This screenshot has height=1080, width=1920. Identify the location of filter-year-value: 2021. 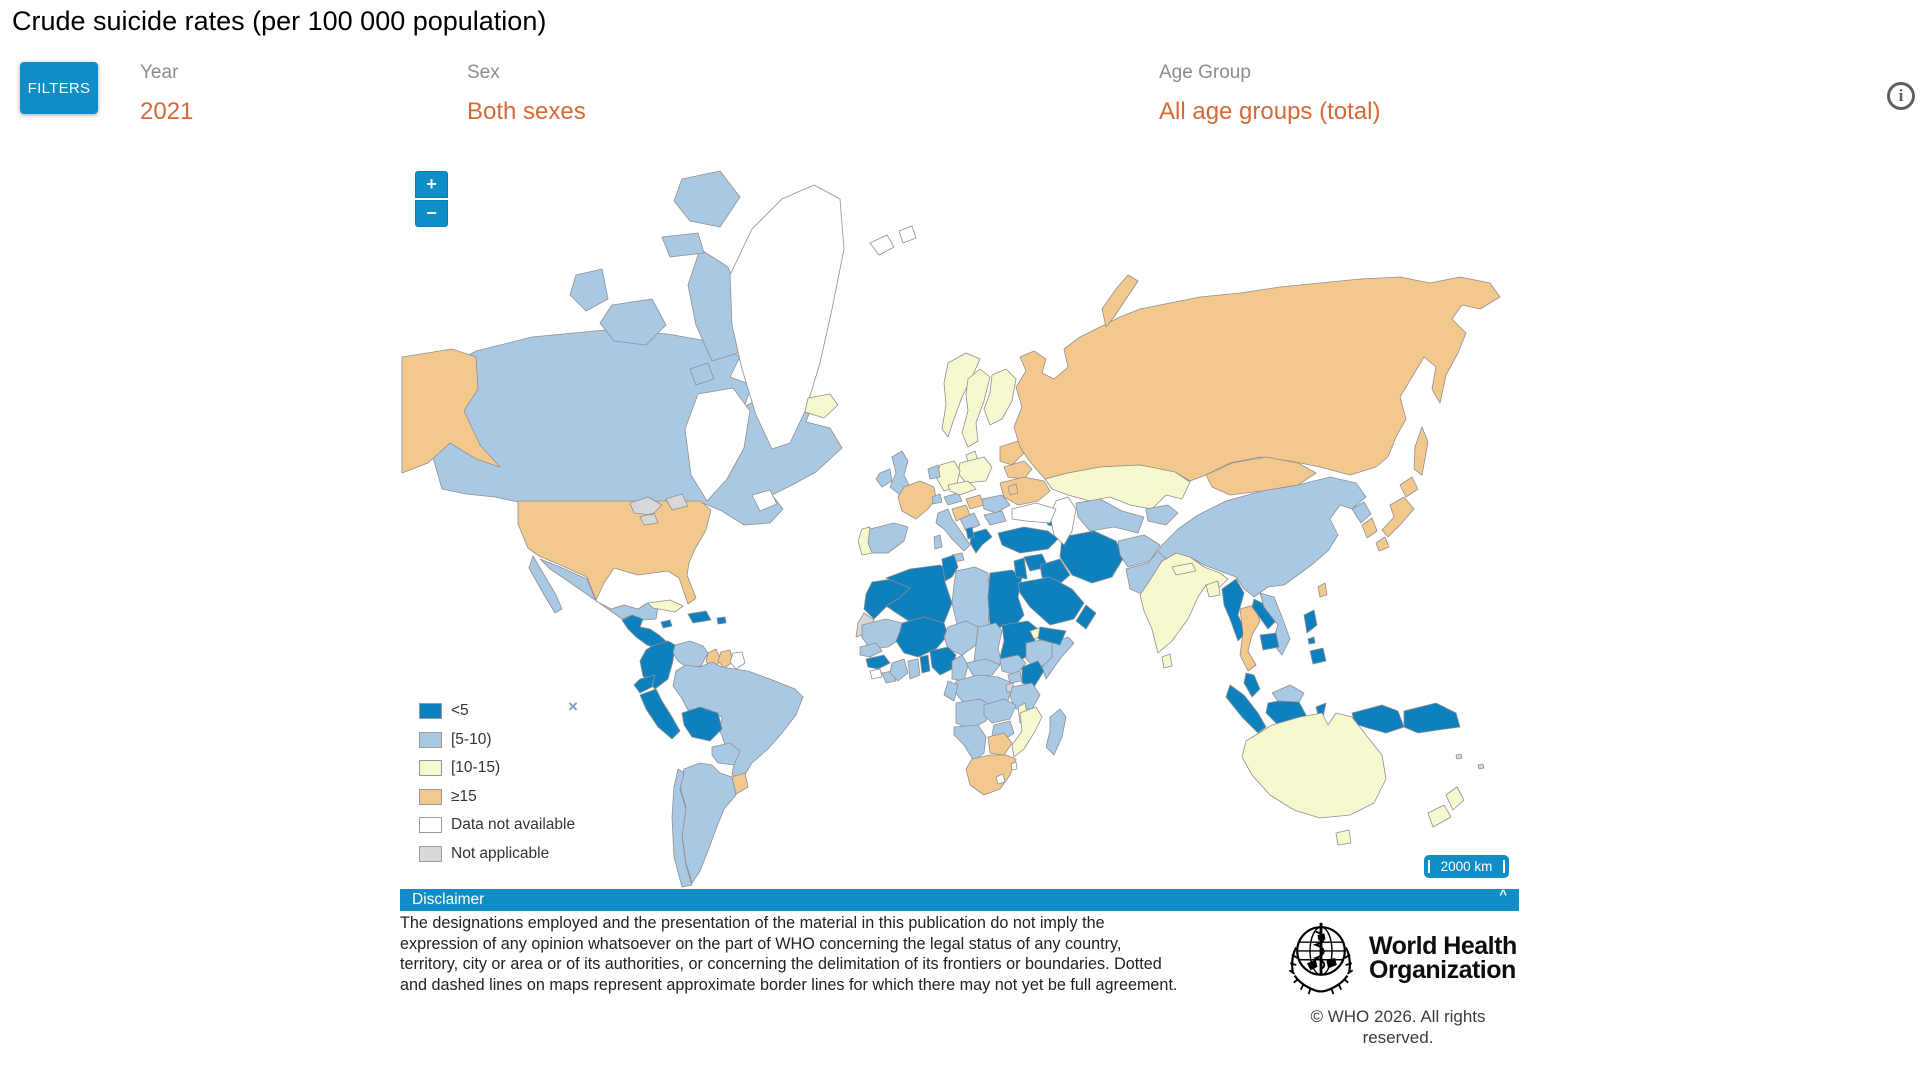
(167, 111).